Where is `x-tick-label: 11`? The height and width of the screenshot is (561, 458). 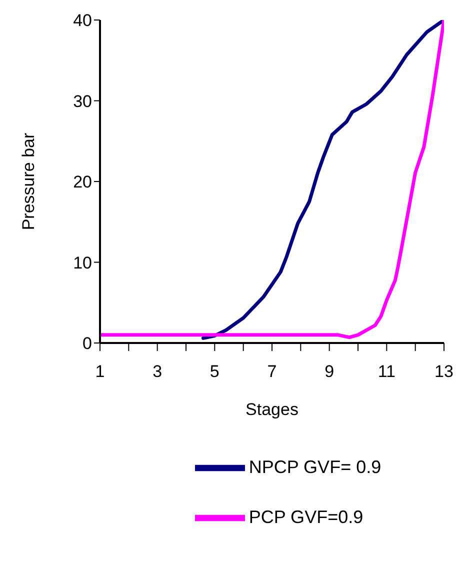 x-tick-label: 11 is located at coordinates (387, 372).